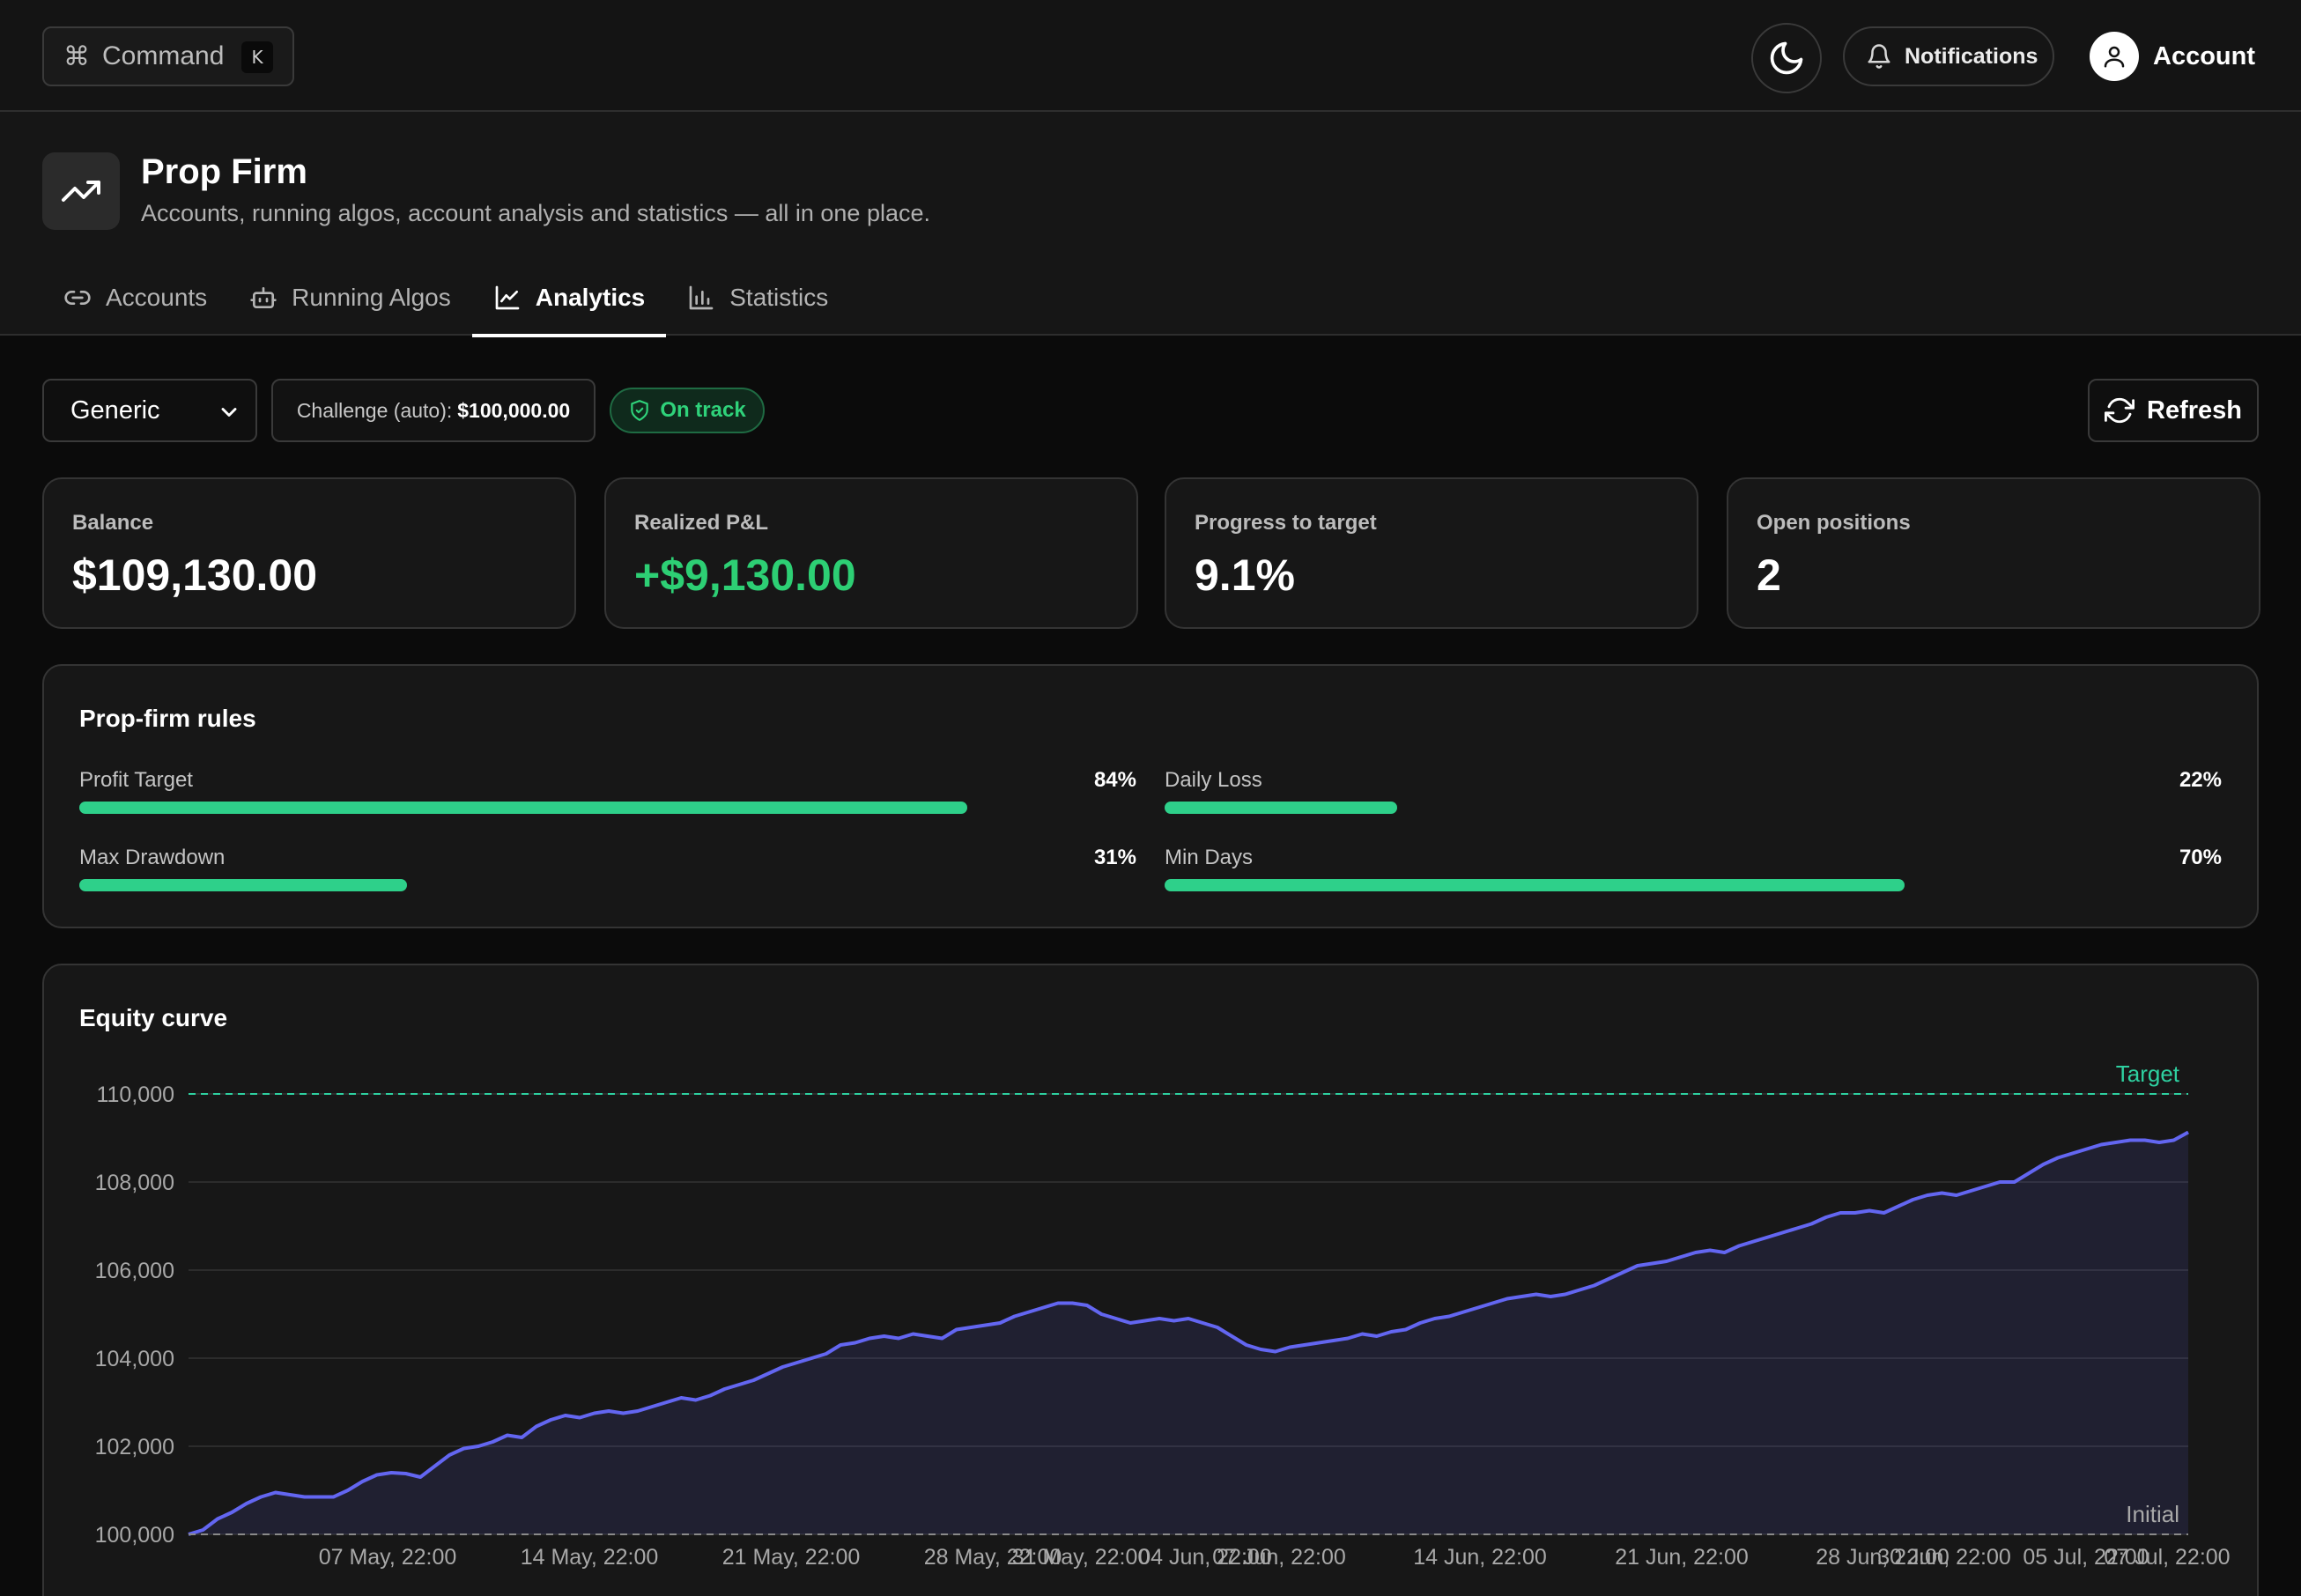  I want to click on kpi-value: +$9,130.00, so click(745, 575).